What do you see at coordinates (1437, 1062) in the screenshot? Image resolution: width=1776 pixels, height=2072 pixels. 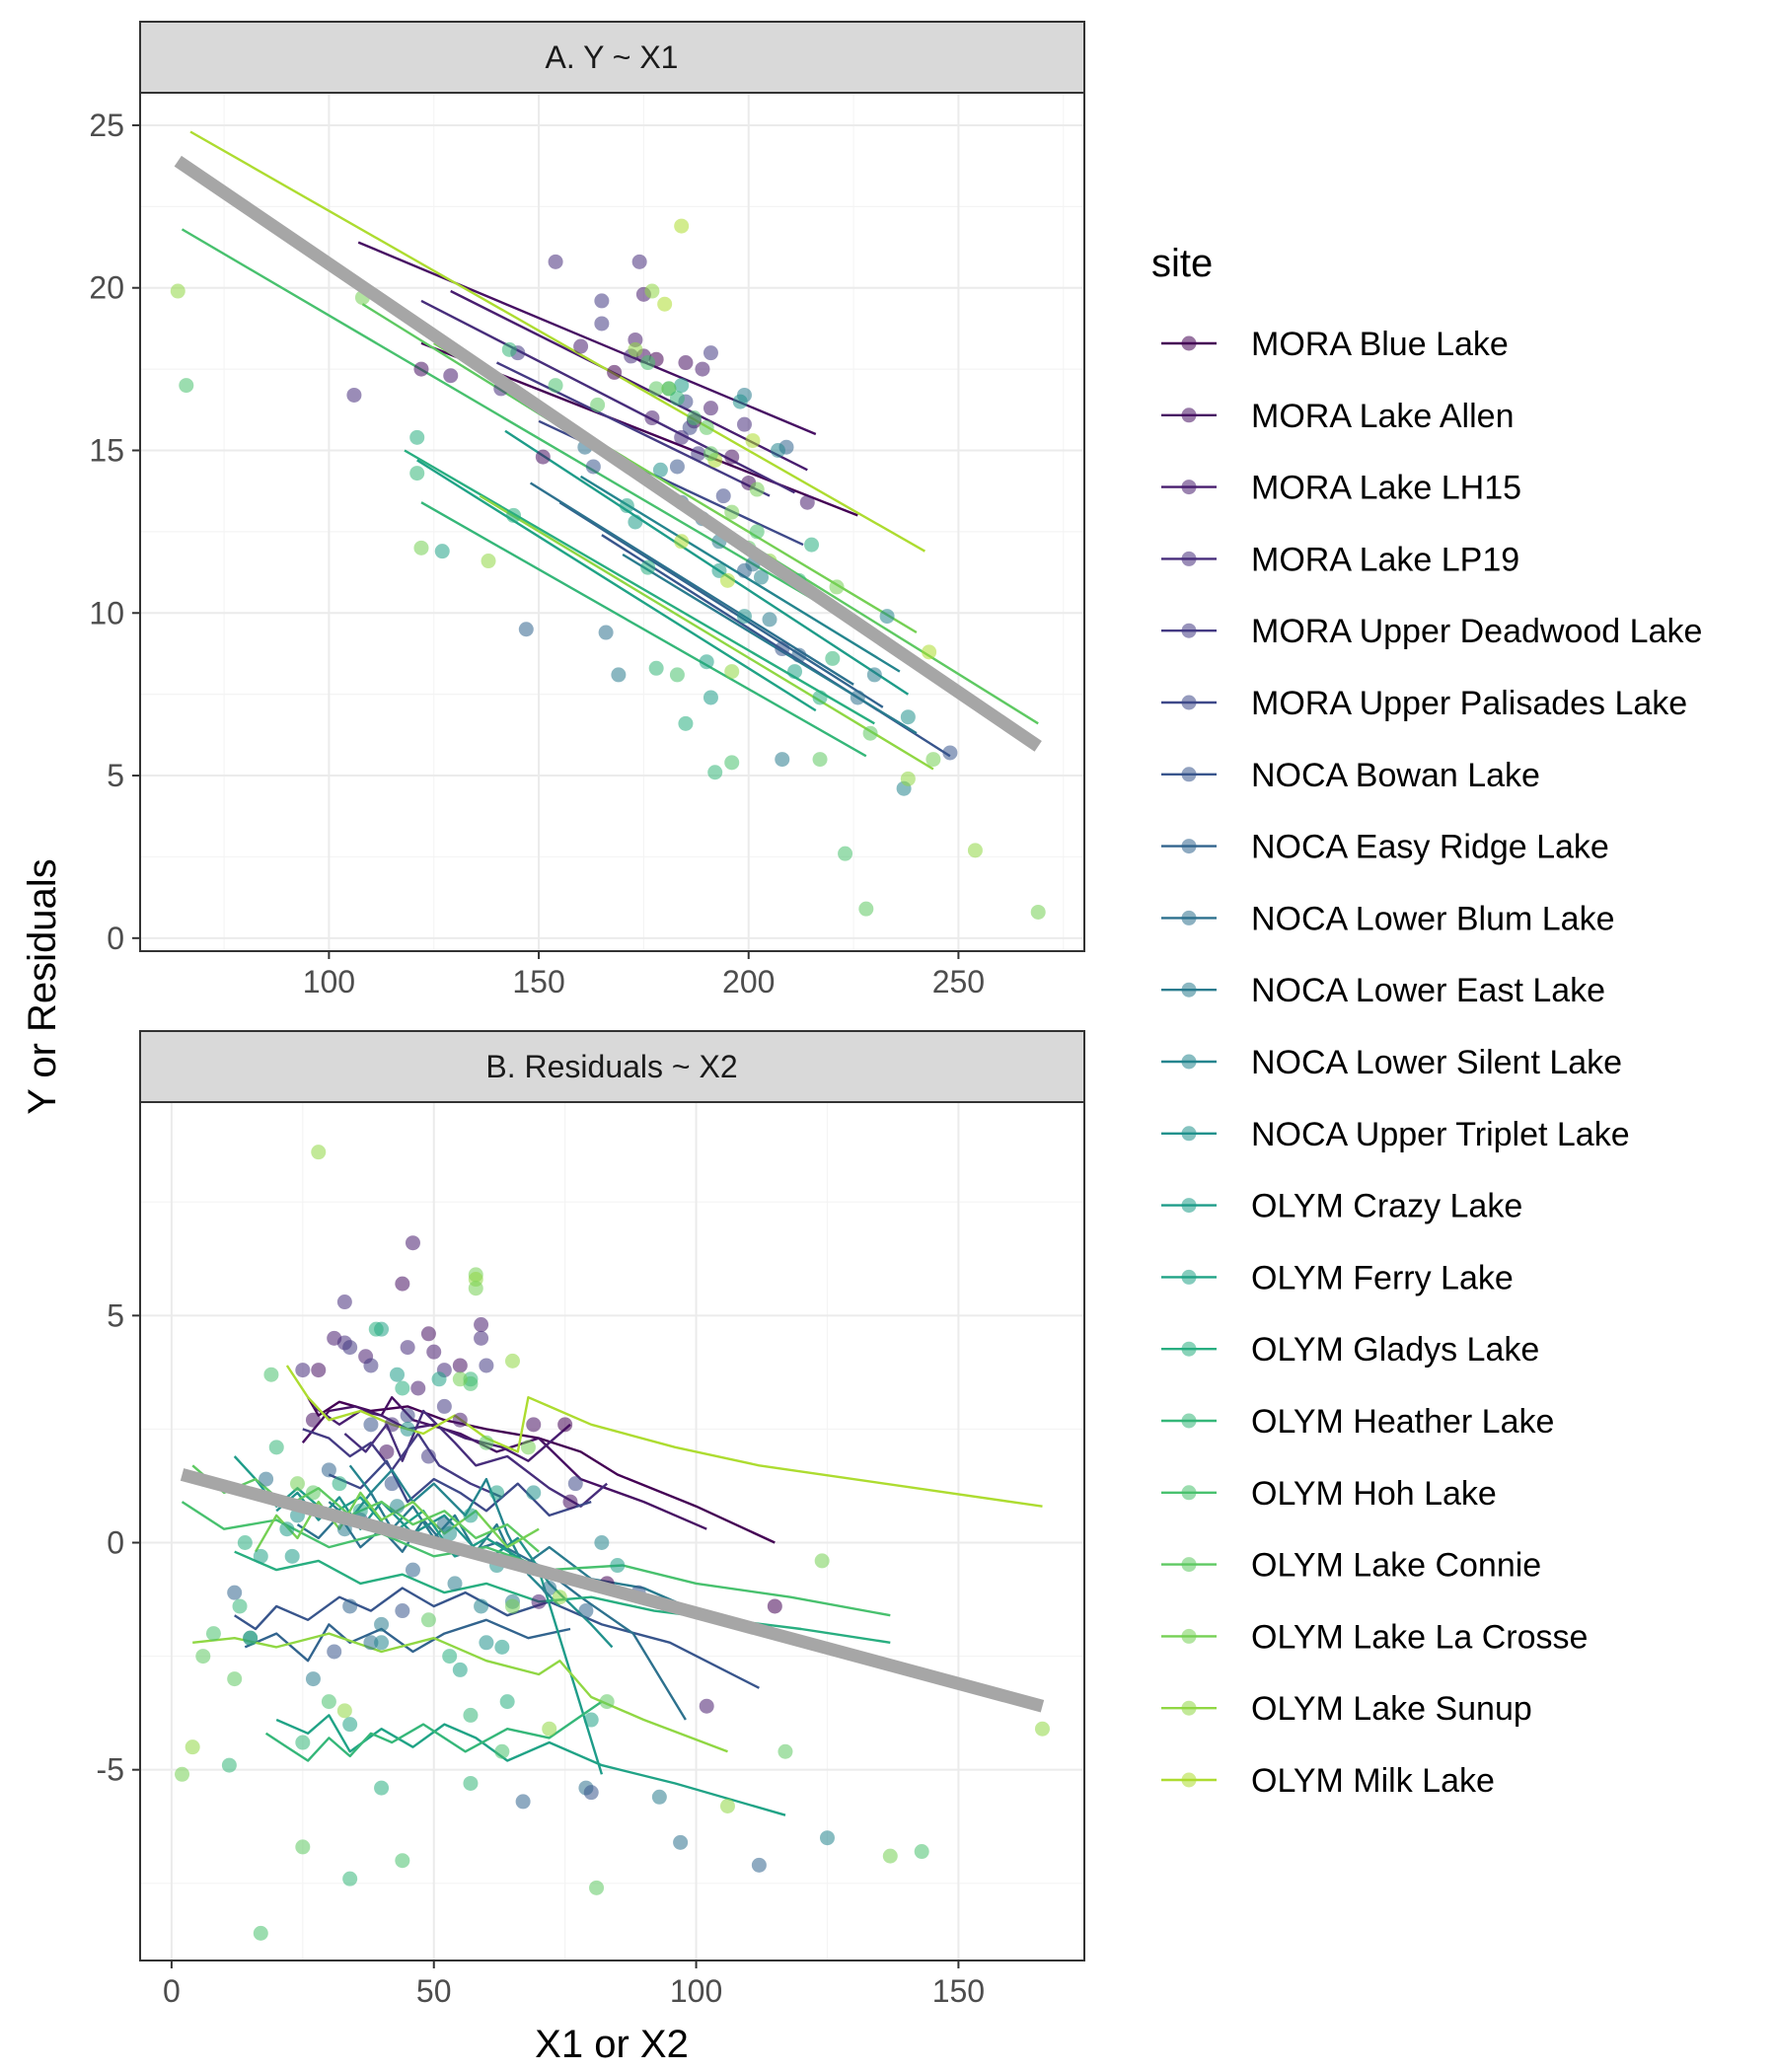 I see `legend-label: NOCA Lower Silent Lake` at bounding box center [1437, 1062].